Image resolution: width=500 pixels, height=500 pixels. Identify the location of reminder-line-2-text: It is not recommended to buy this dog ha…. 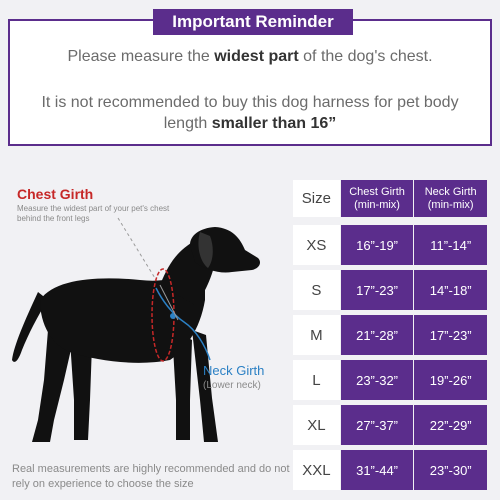
(250, 113).